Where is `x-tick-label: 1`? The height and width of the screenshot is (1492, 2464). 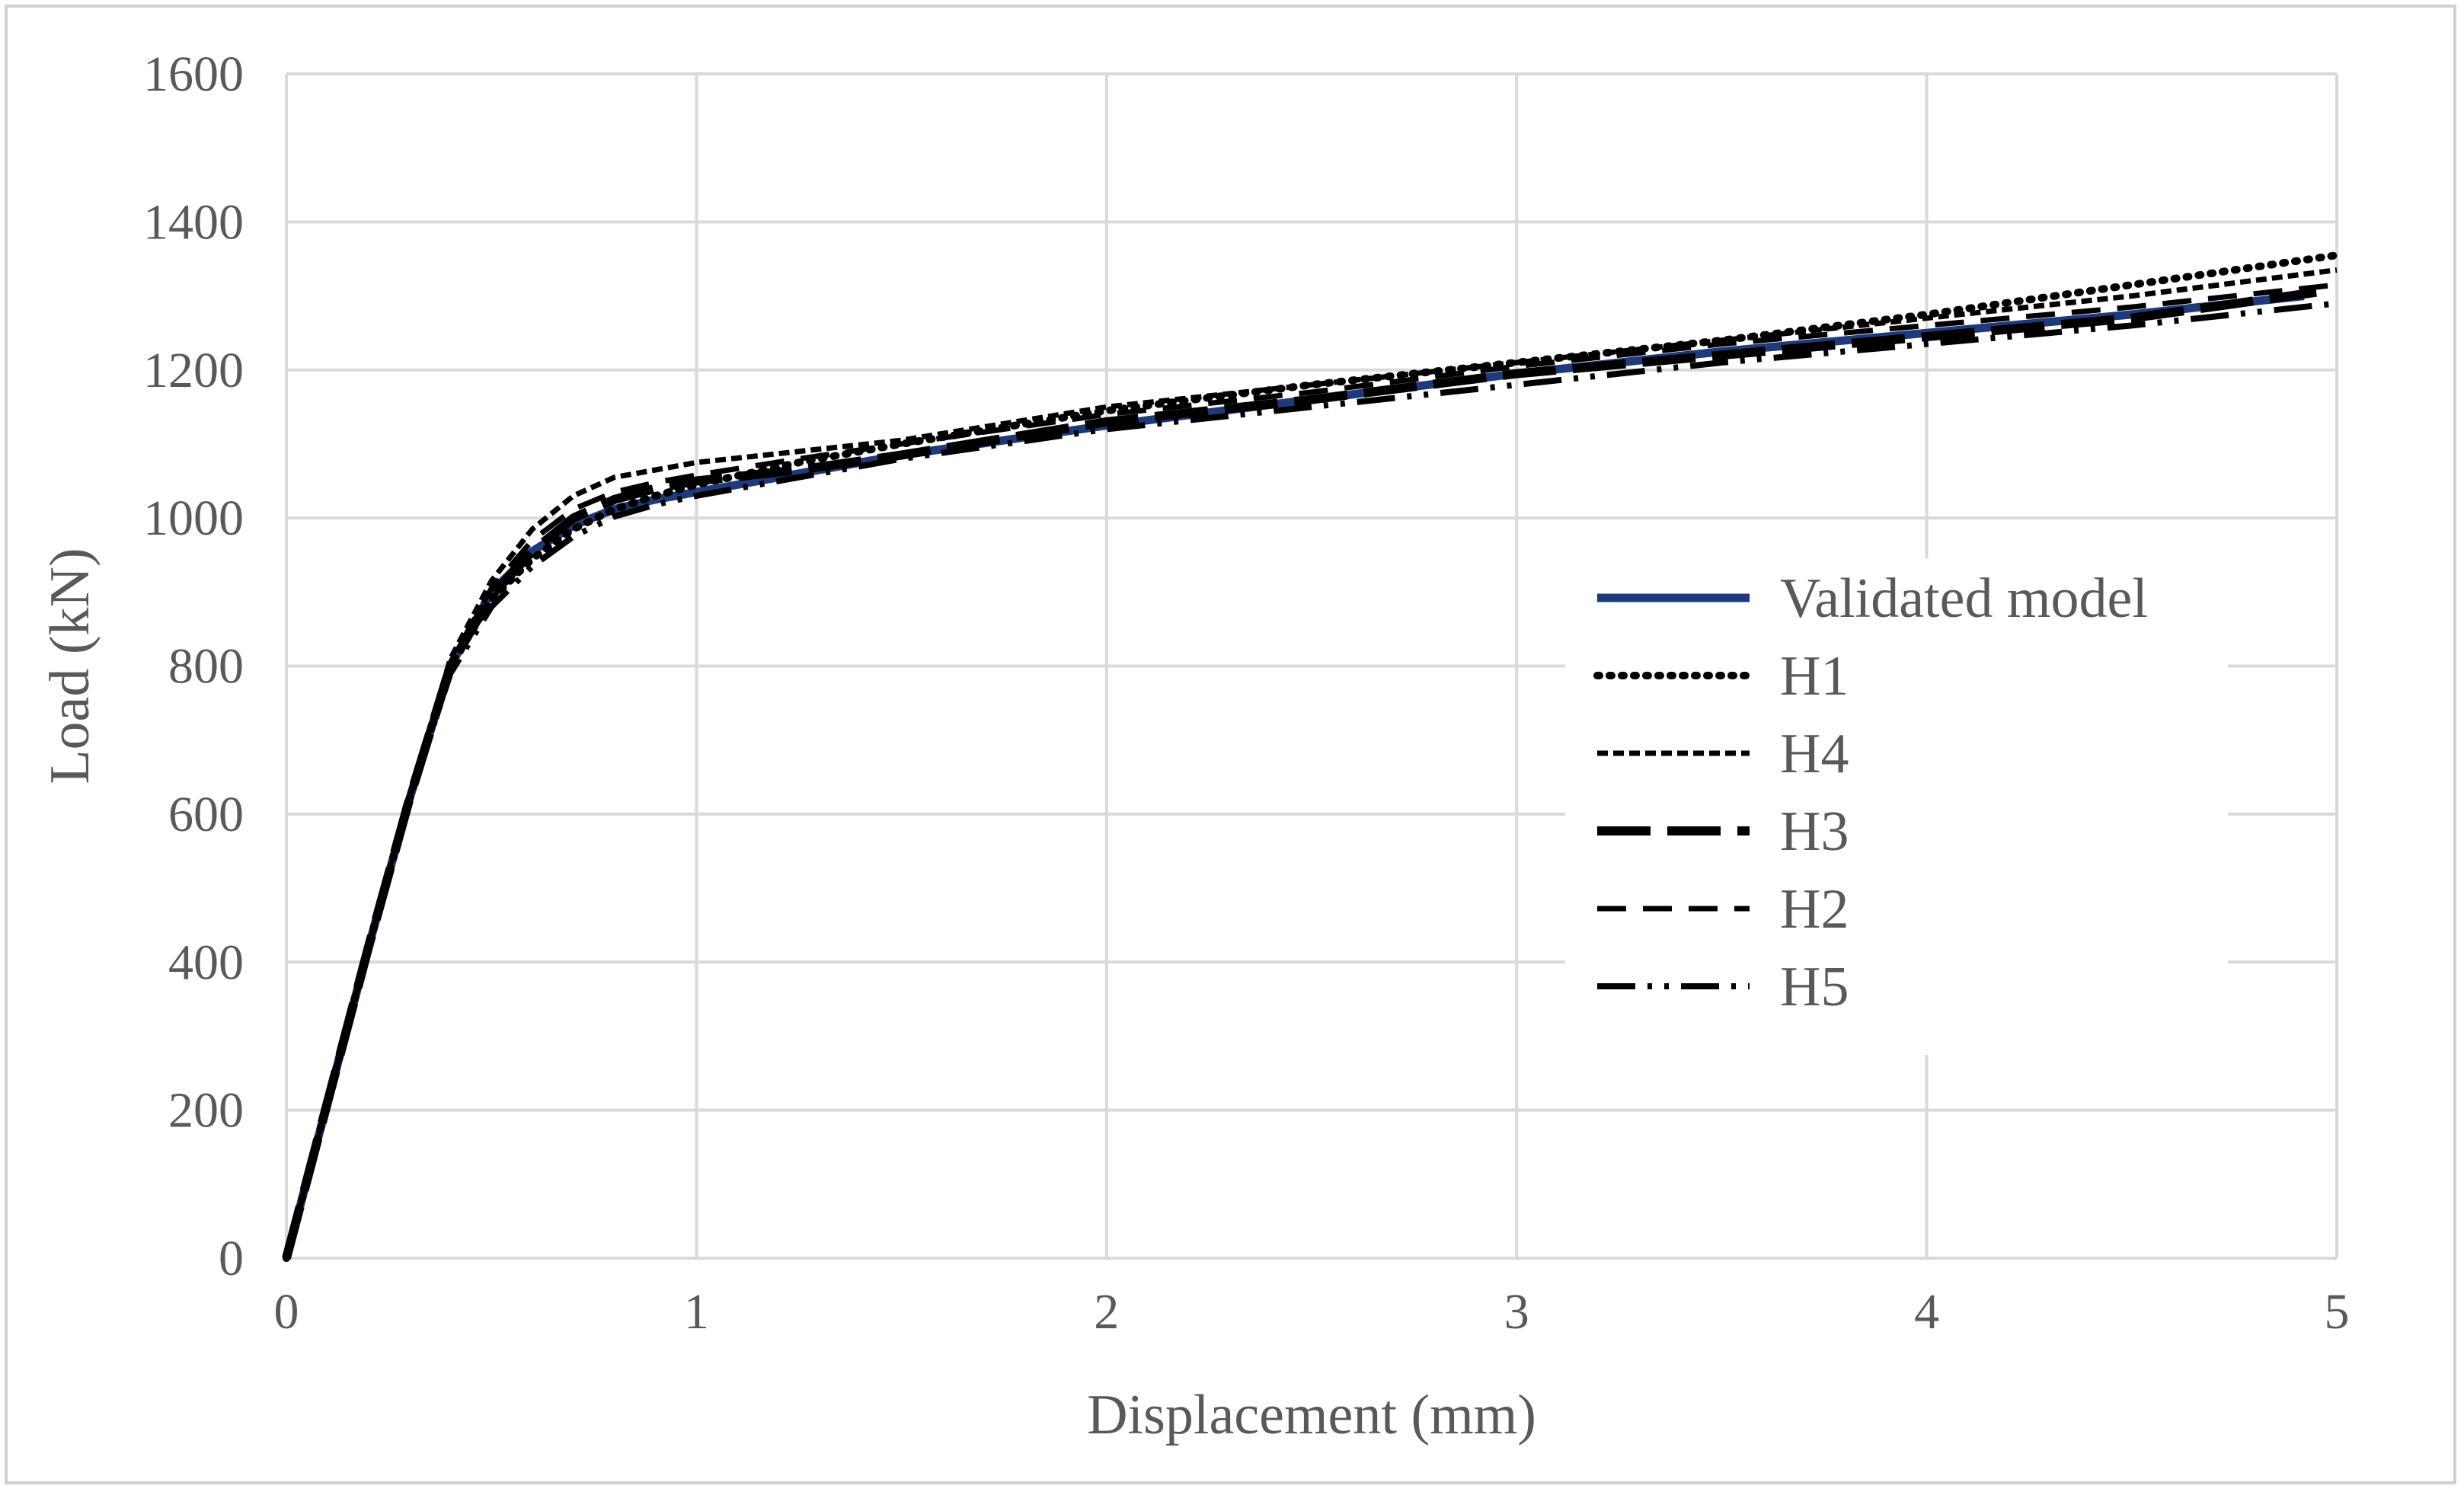 x-tick-label: 1 is located at coordinates (696, 1312).